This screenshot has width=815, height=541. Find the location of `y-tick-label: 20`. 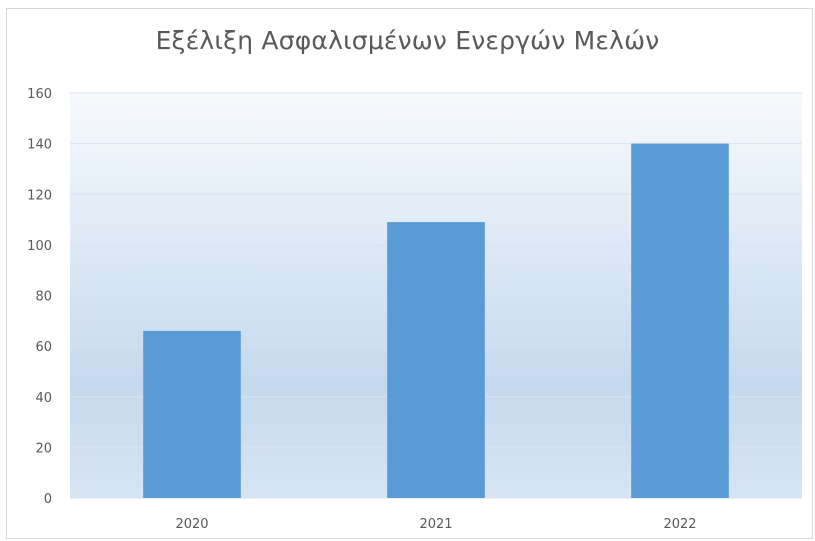

y-tick-label: 20 is located at coordinates (43, 448).